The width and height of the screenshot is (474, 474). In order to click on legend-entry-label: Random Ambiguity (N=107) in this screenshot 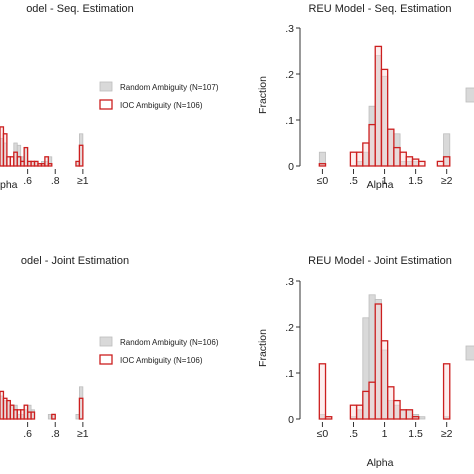, I will do `click(169, 87)`.